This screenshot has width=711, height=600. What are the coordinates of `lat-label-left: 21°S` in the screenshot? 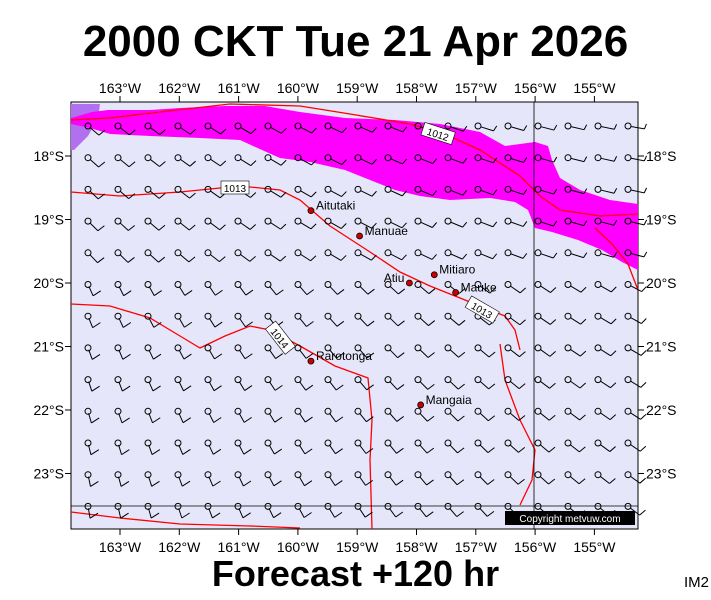 It's located at (48, 347).